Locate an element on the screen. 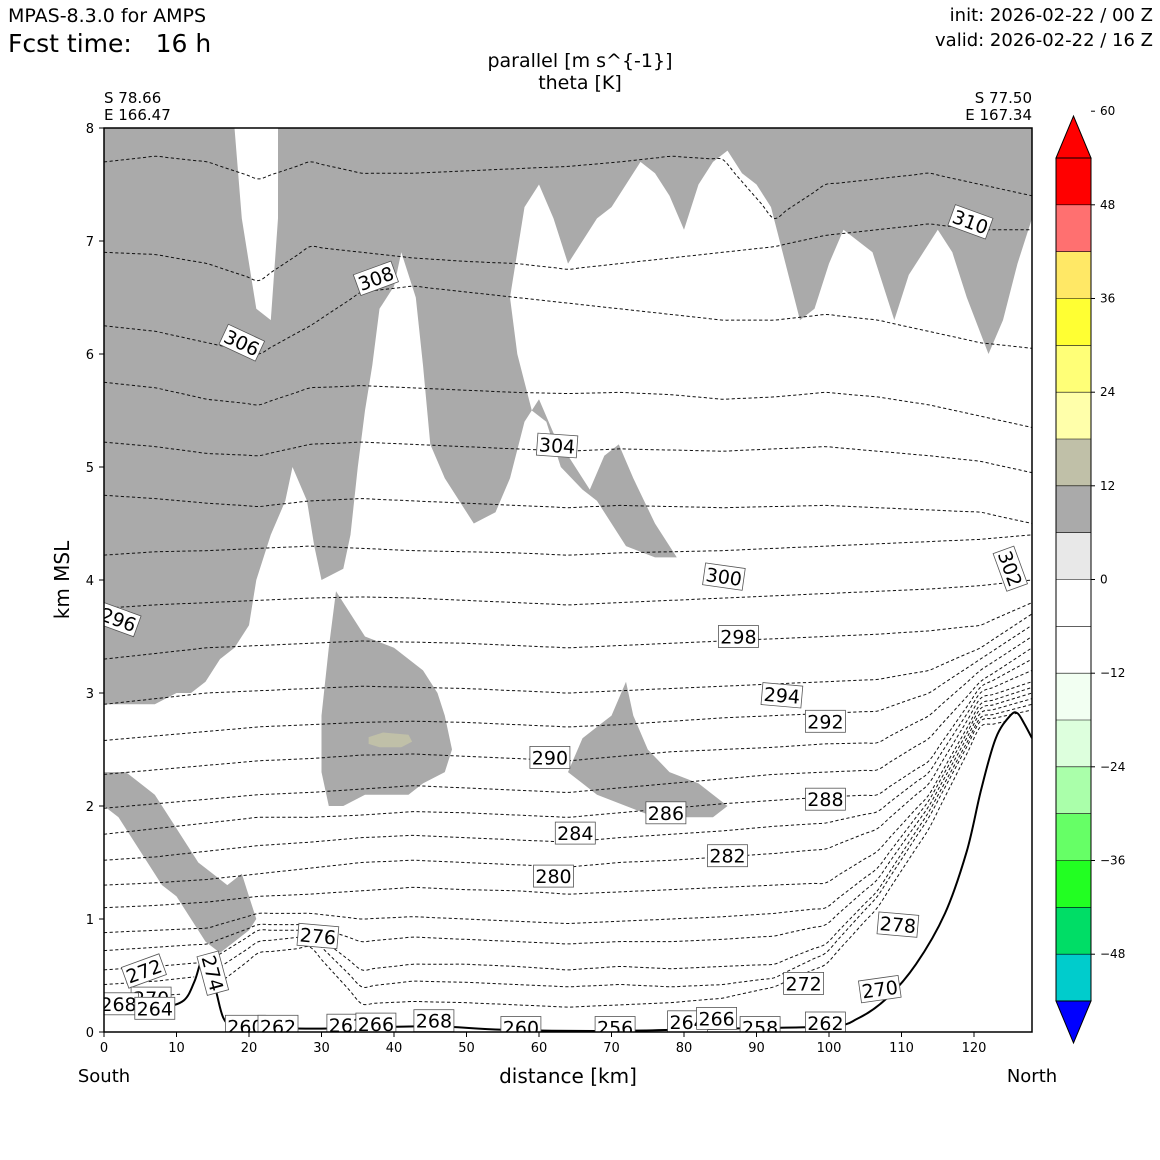  contour-label-274: 274 is located at coordinates (213, 973).